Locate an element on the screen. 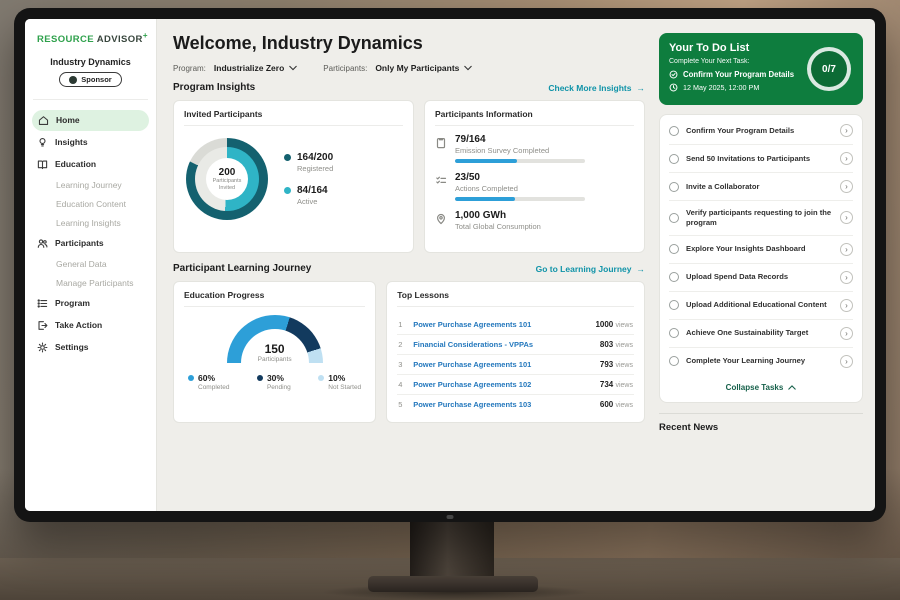 The image size is (900, 600). invited-legend: 164/200 Registered 84/164 Active is located at coordinates (308, 179).